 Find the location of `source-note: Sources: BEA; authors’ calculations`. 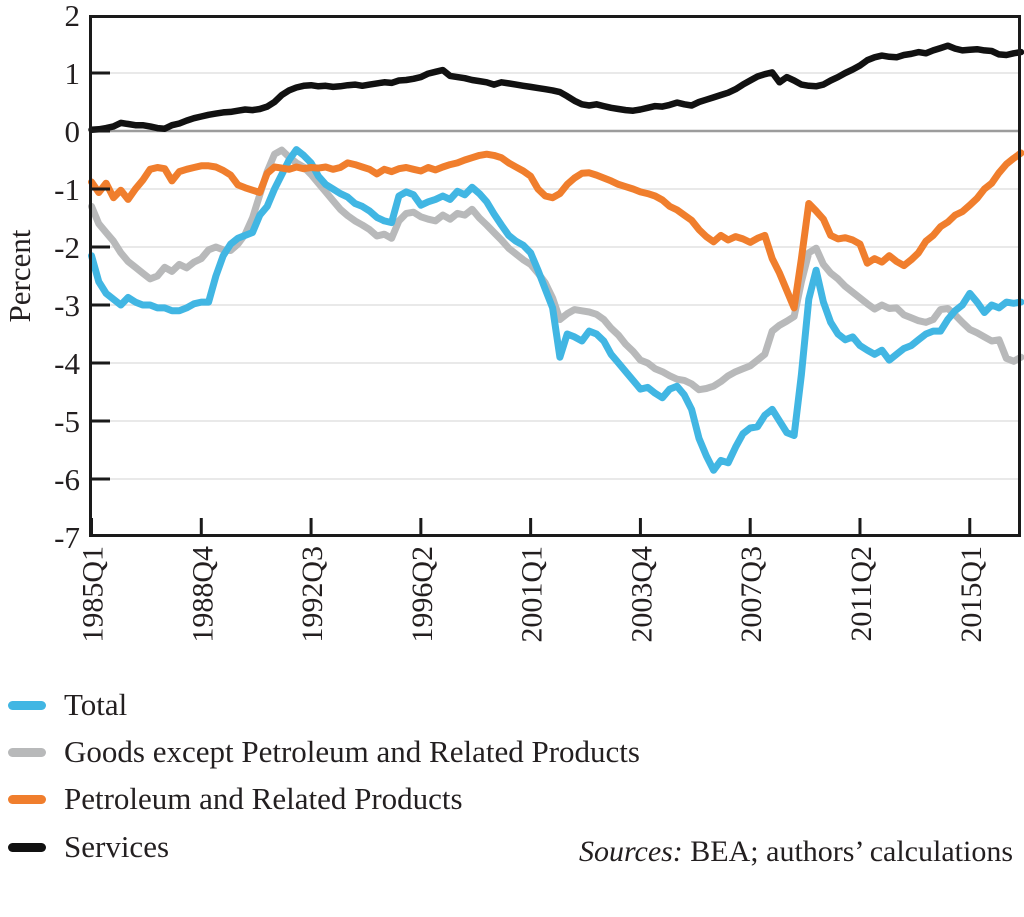

source-note: Sources: BEA; authors’ calculations is located at coordinates (796, 852).